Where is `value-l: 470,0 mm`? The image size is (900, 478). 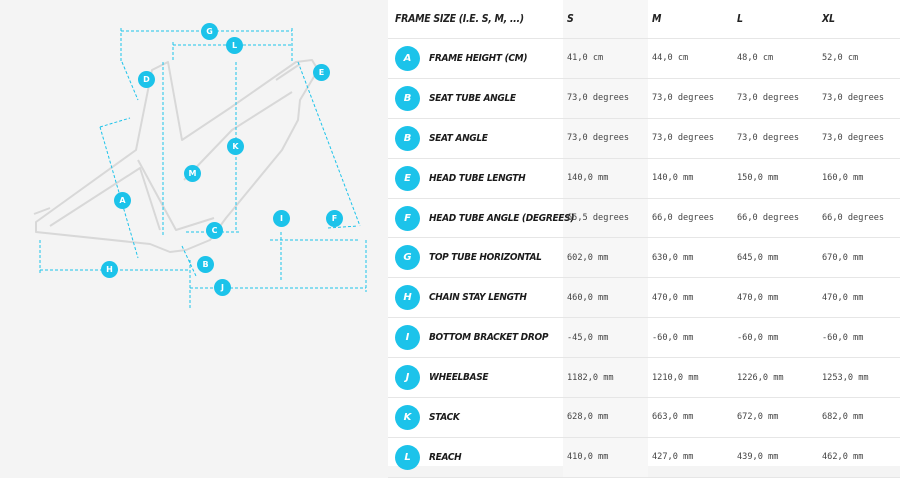 value-l: 470,0 mm is located at coordinates (775, 298).